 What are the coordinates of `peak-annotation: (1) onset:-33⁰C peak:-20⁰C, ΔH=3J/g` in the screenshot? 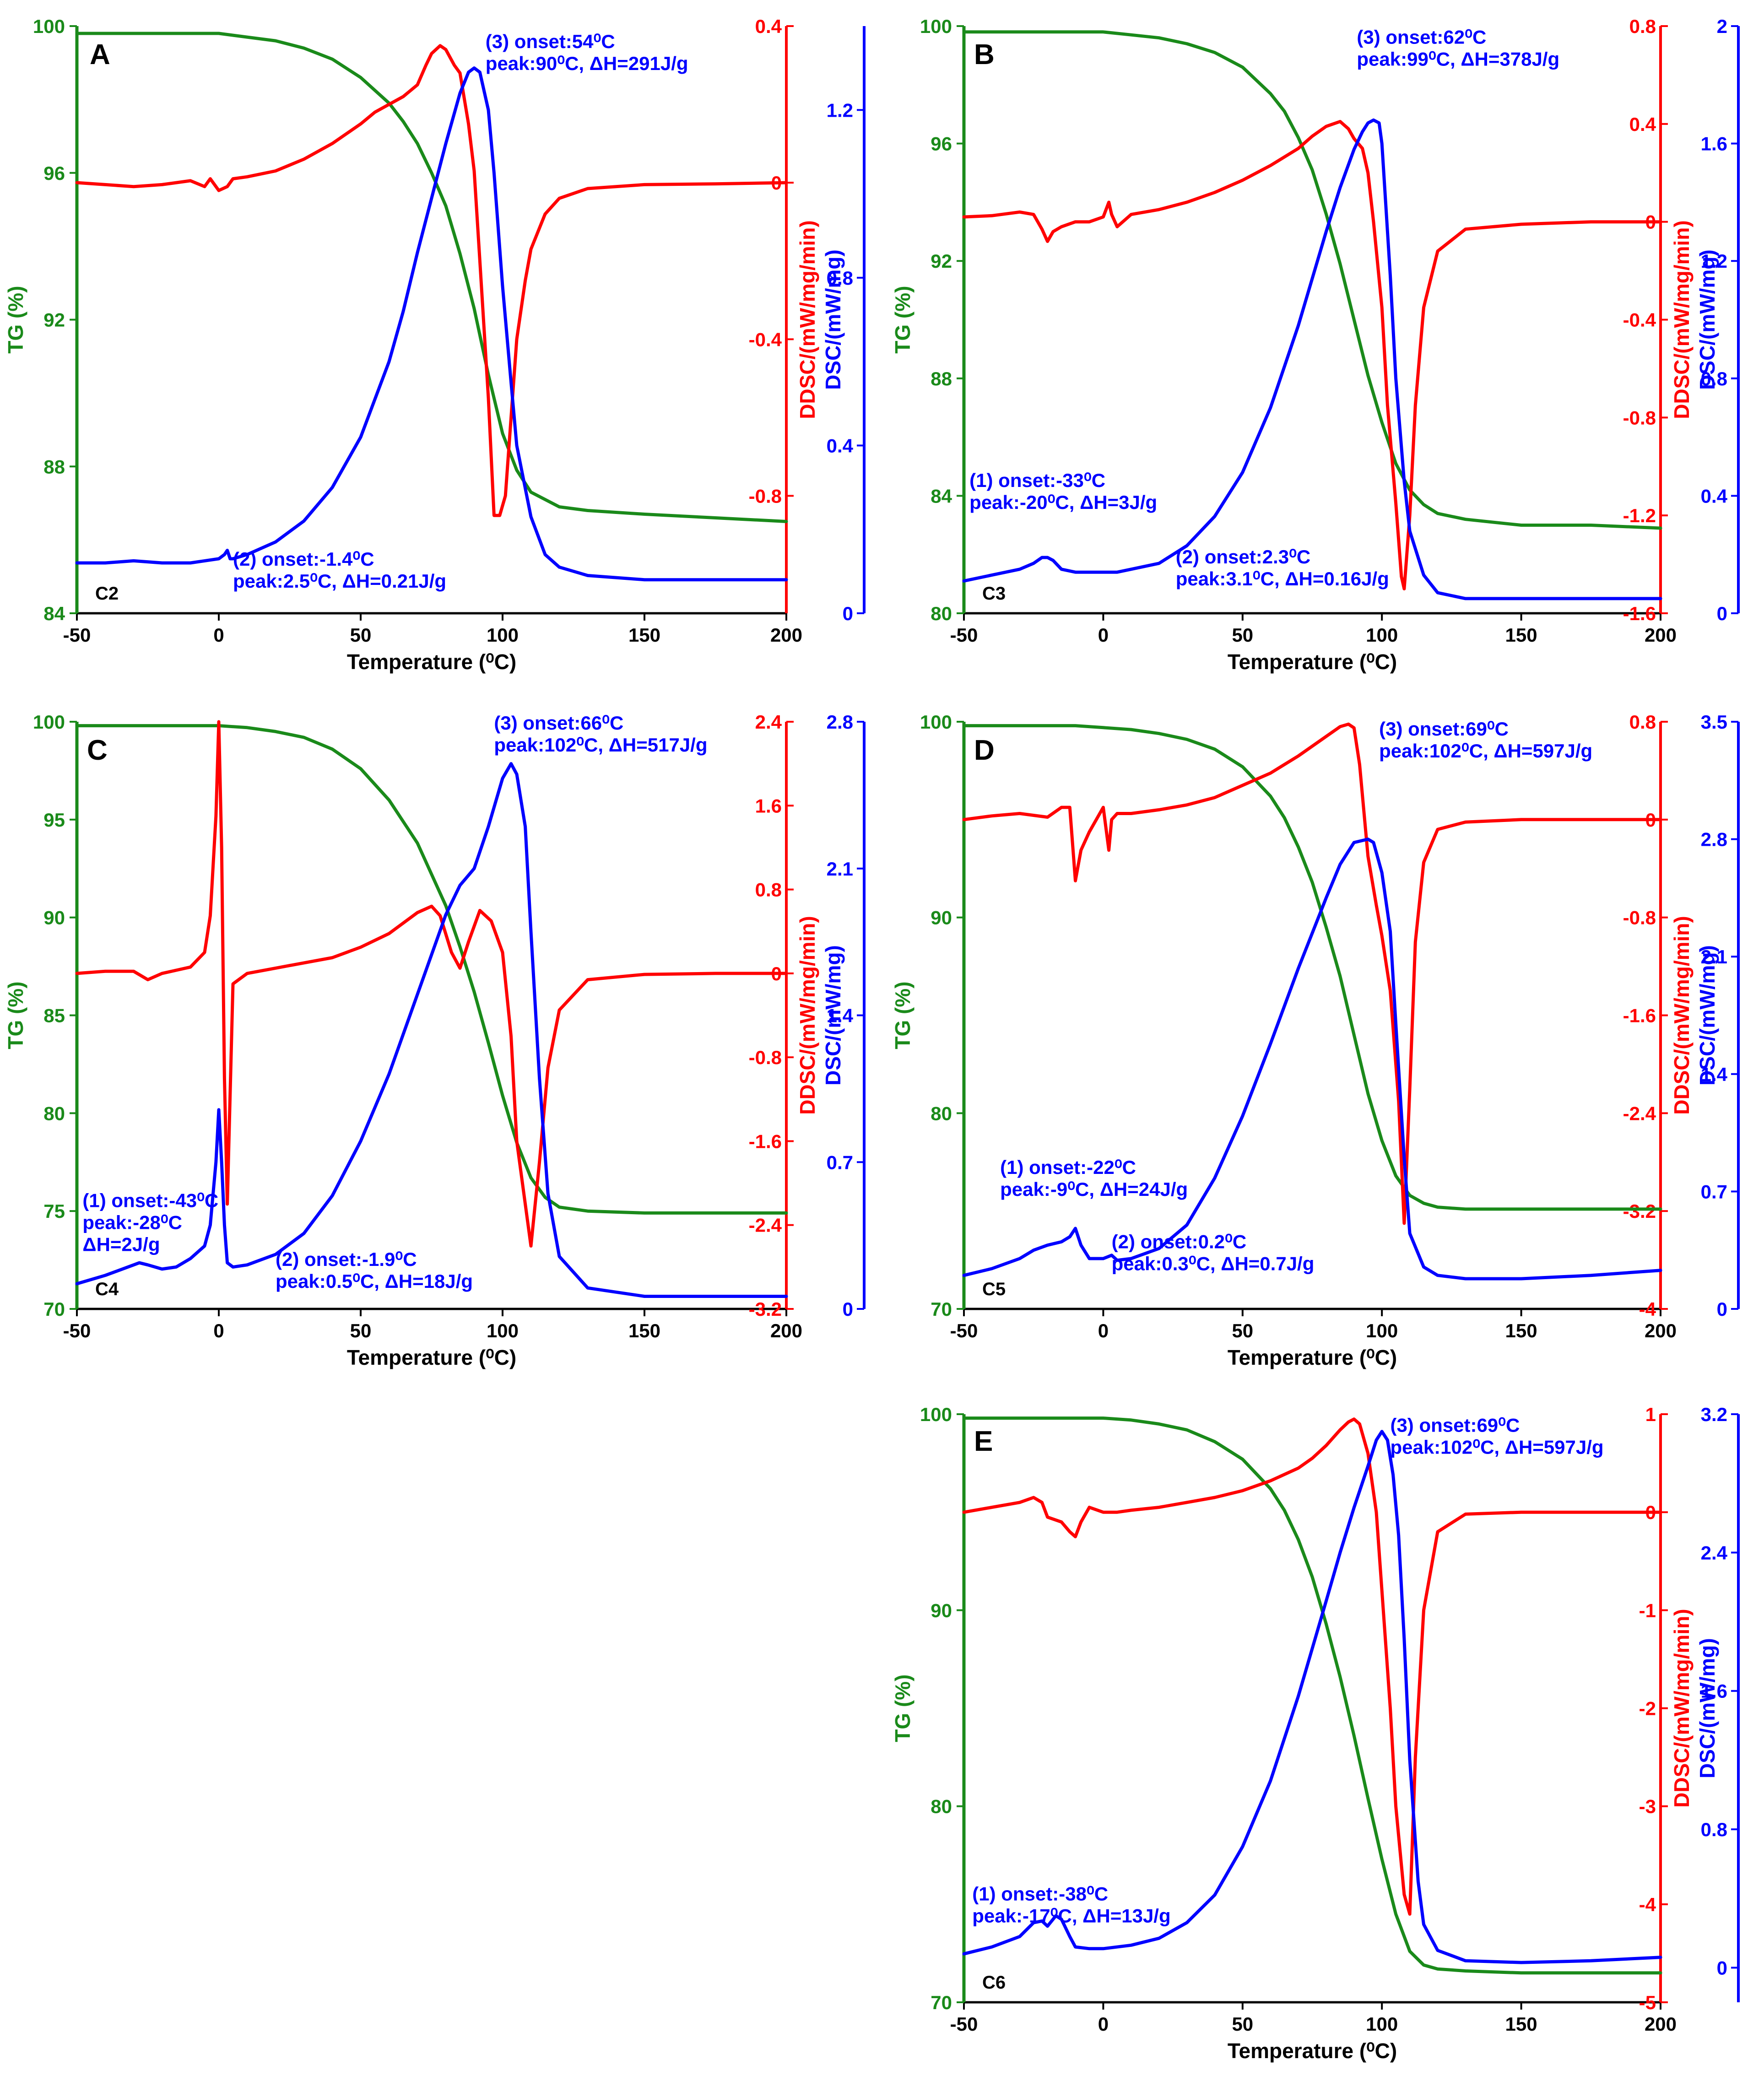 It's located at (1063, 491).